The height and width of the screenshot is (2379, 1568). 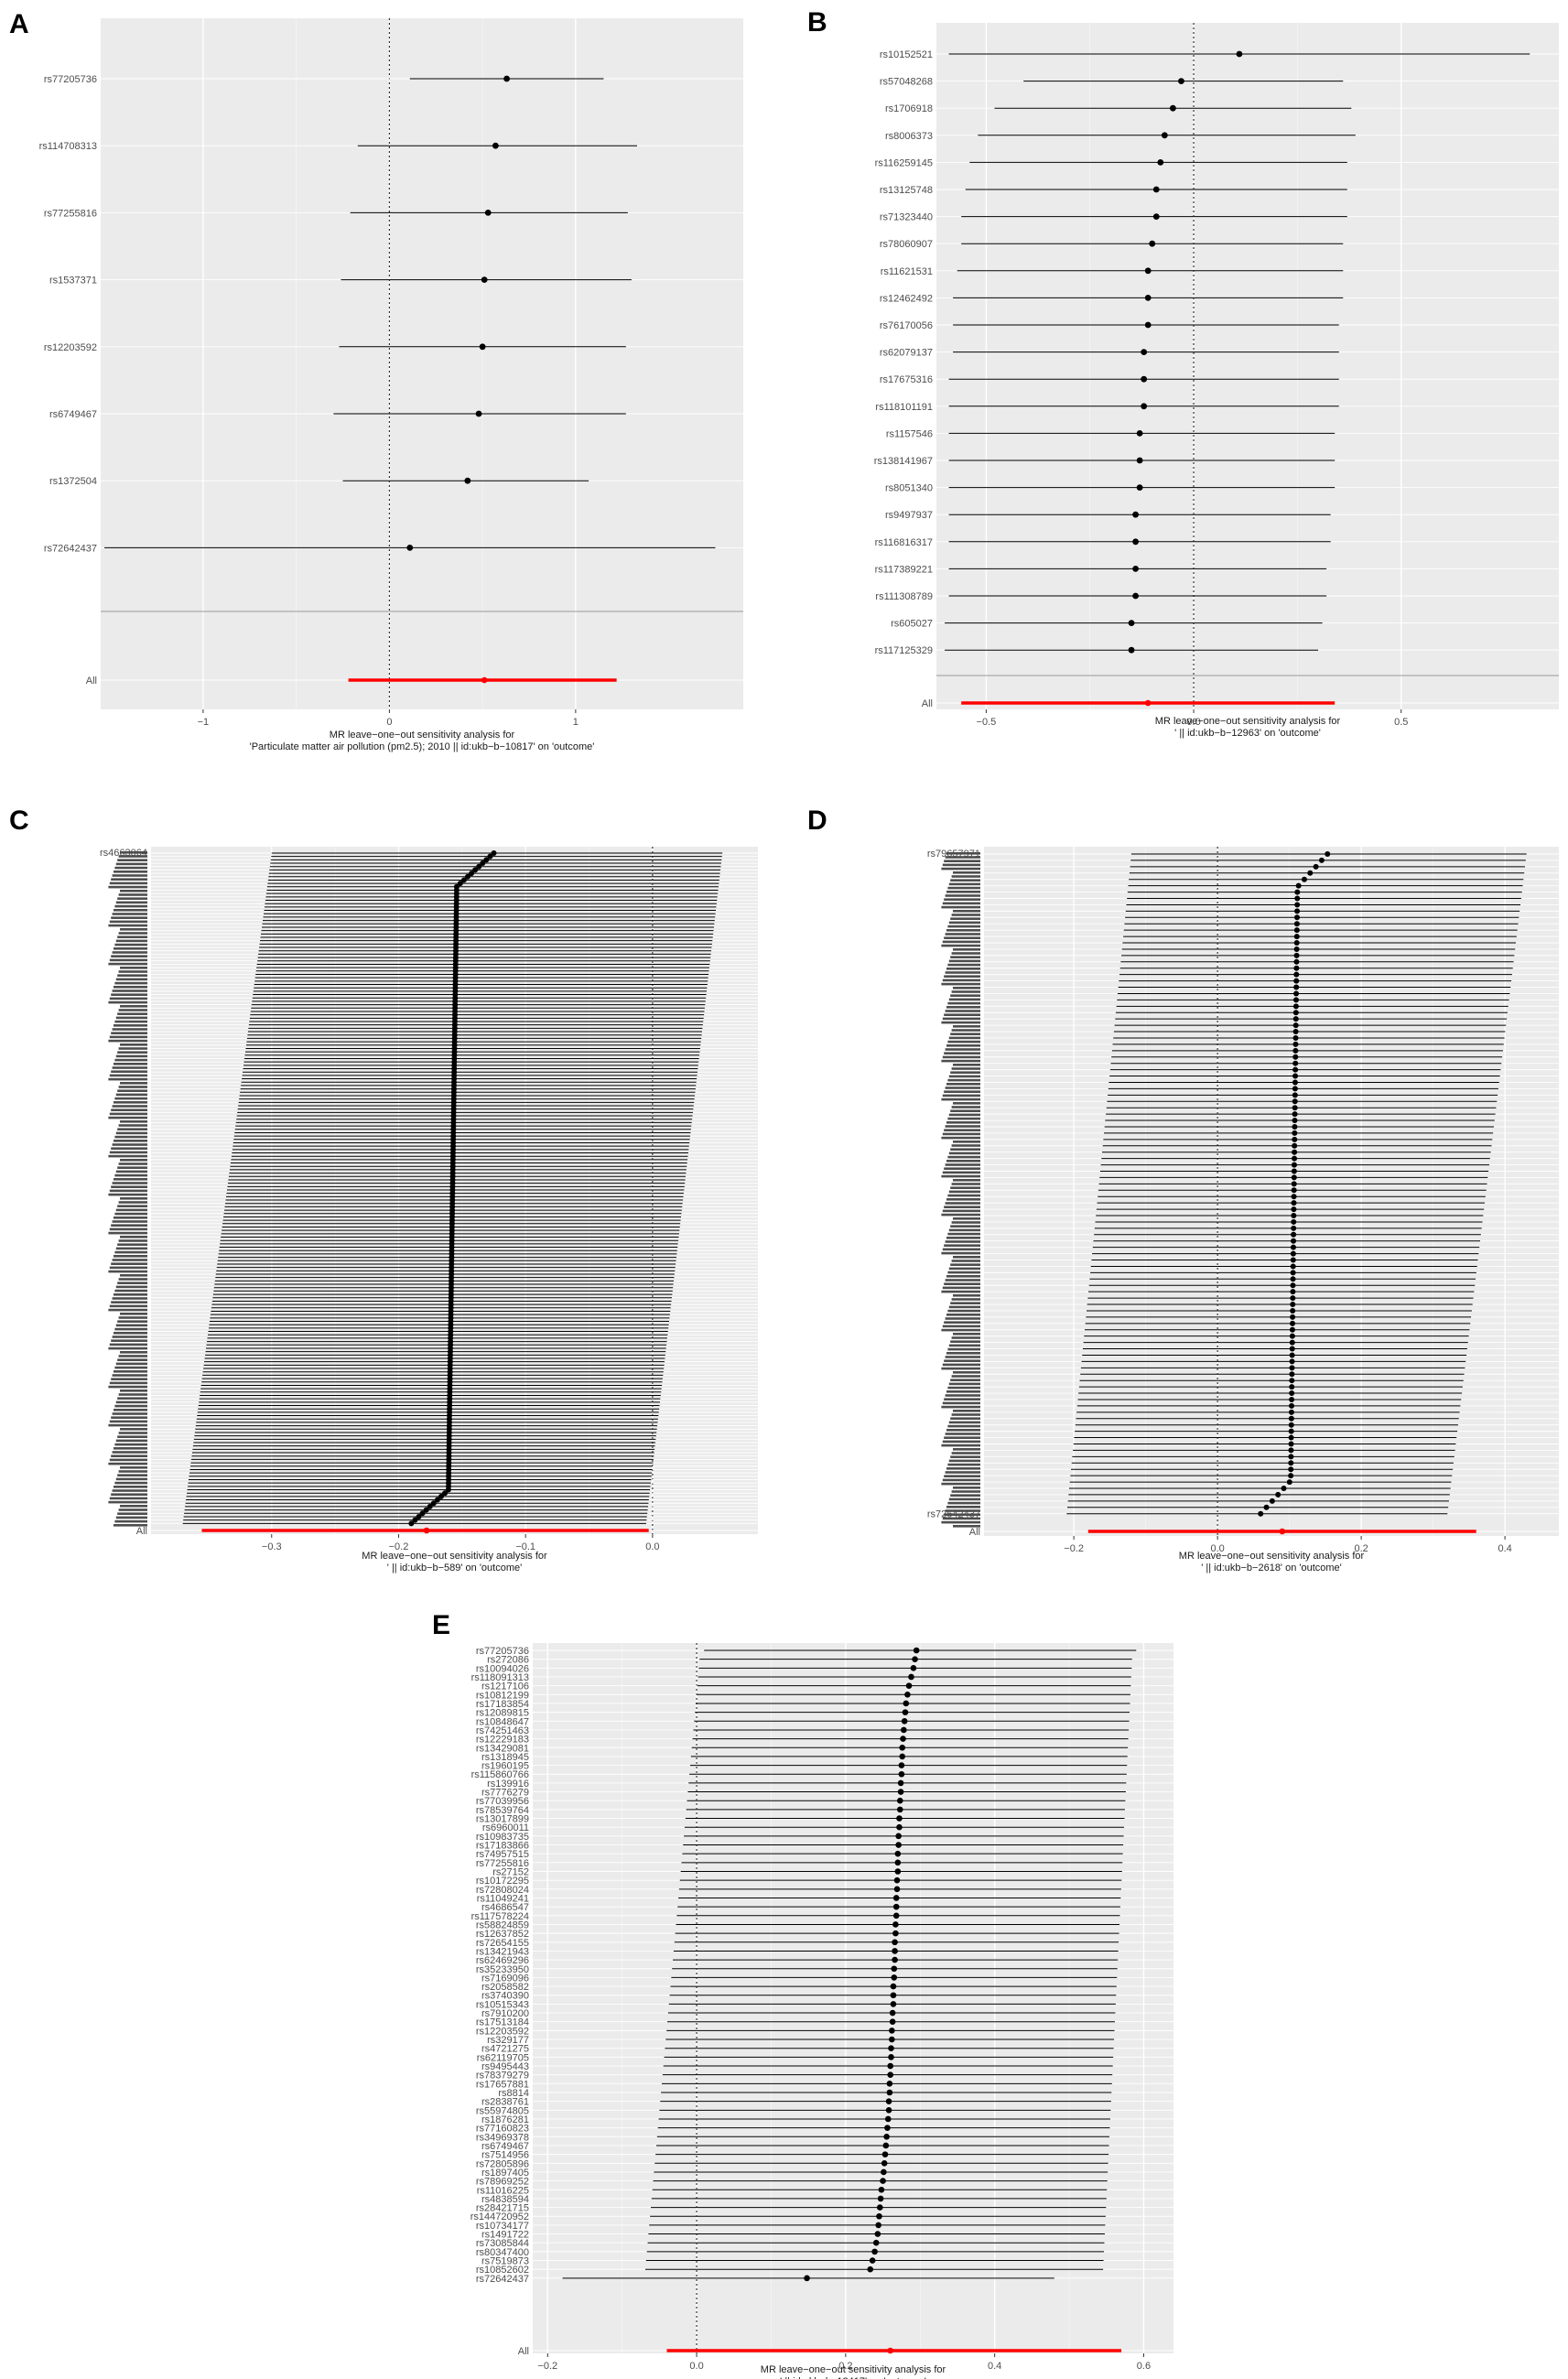 What do you see at coordinates (953, 855) in the screenshot?
I see `snp-label: rs79657971` at bounding box center [953, 855].